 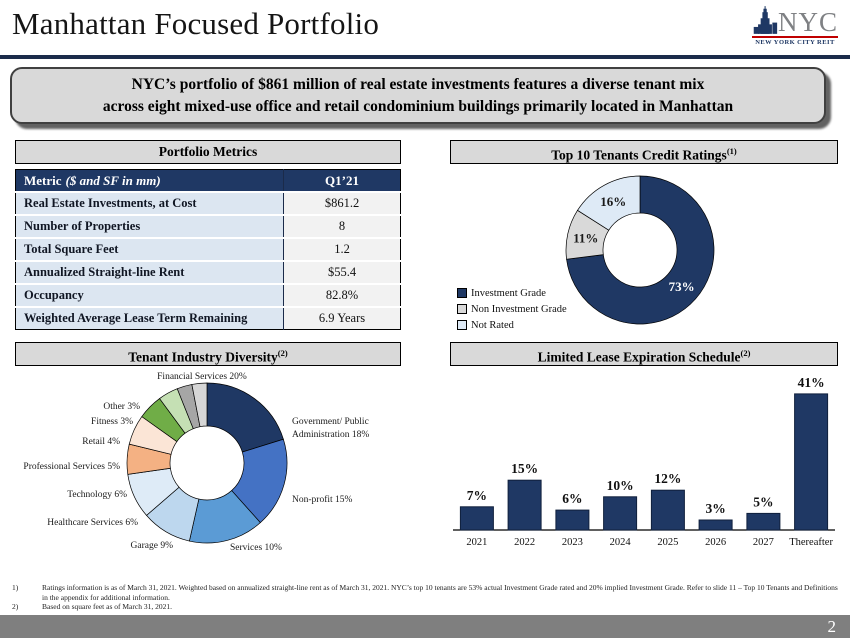 I want to click on legend-item: Non Investment Grade, so click(x=512, y=309).